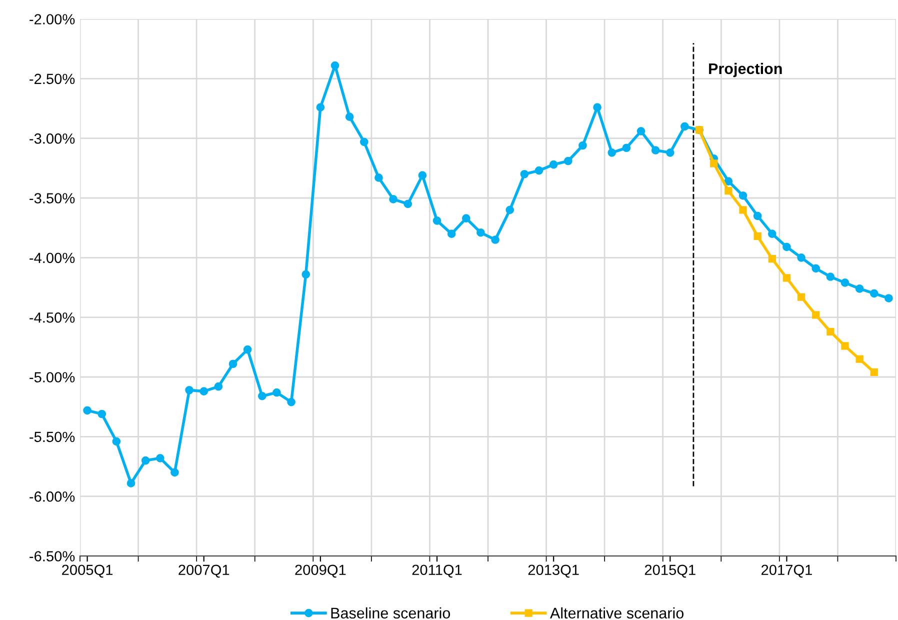  Describe the element at coordinates (670, 571) in the screenshot. I see `x-tick-label: 2015Q1` at that location.